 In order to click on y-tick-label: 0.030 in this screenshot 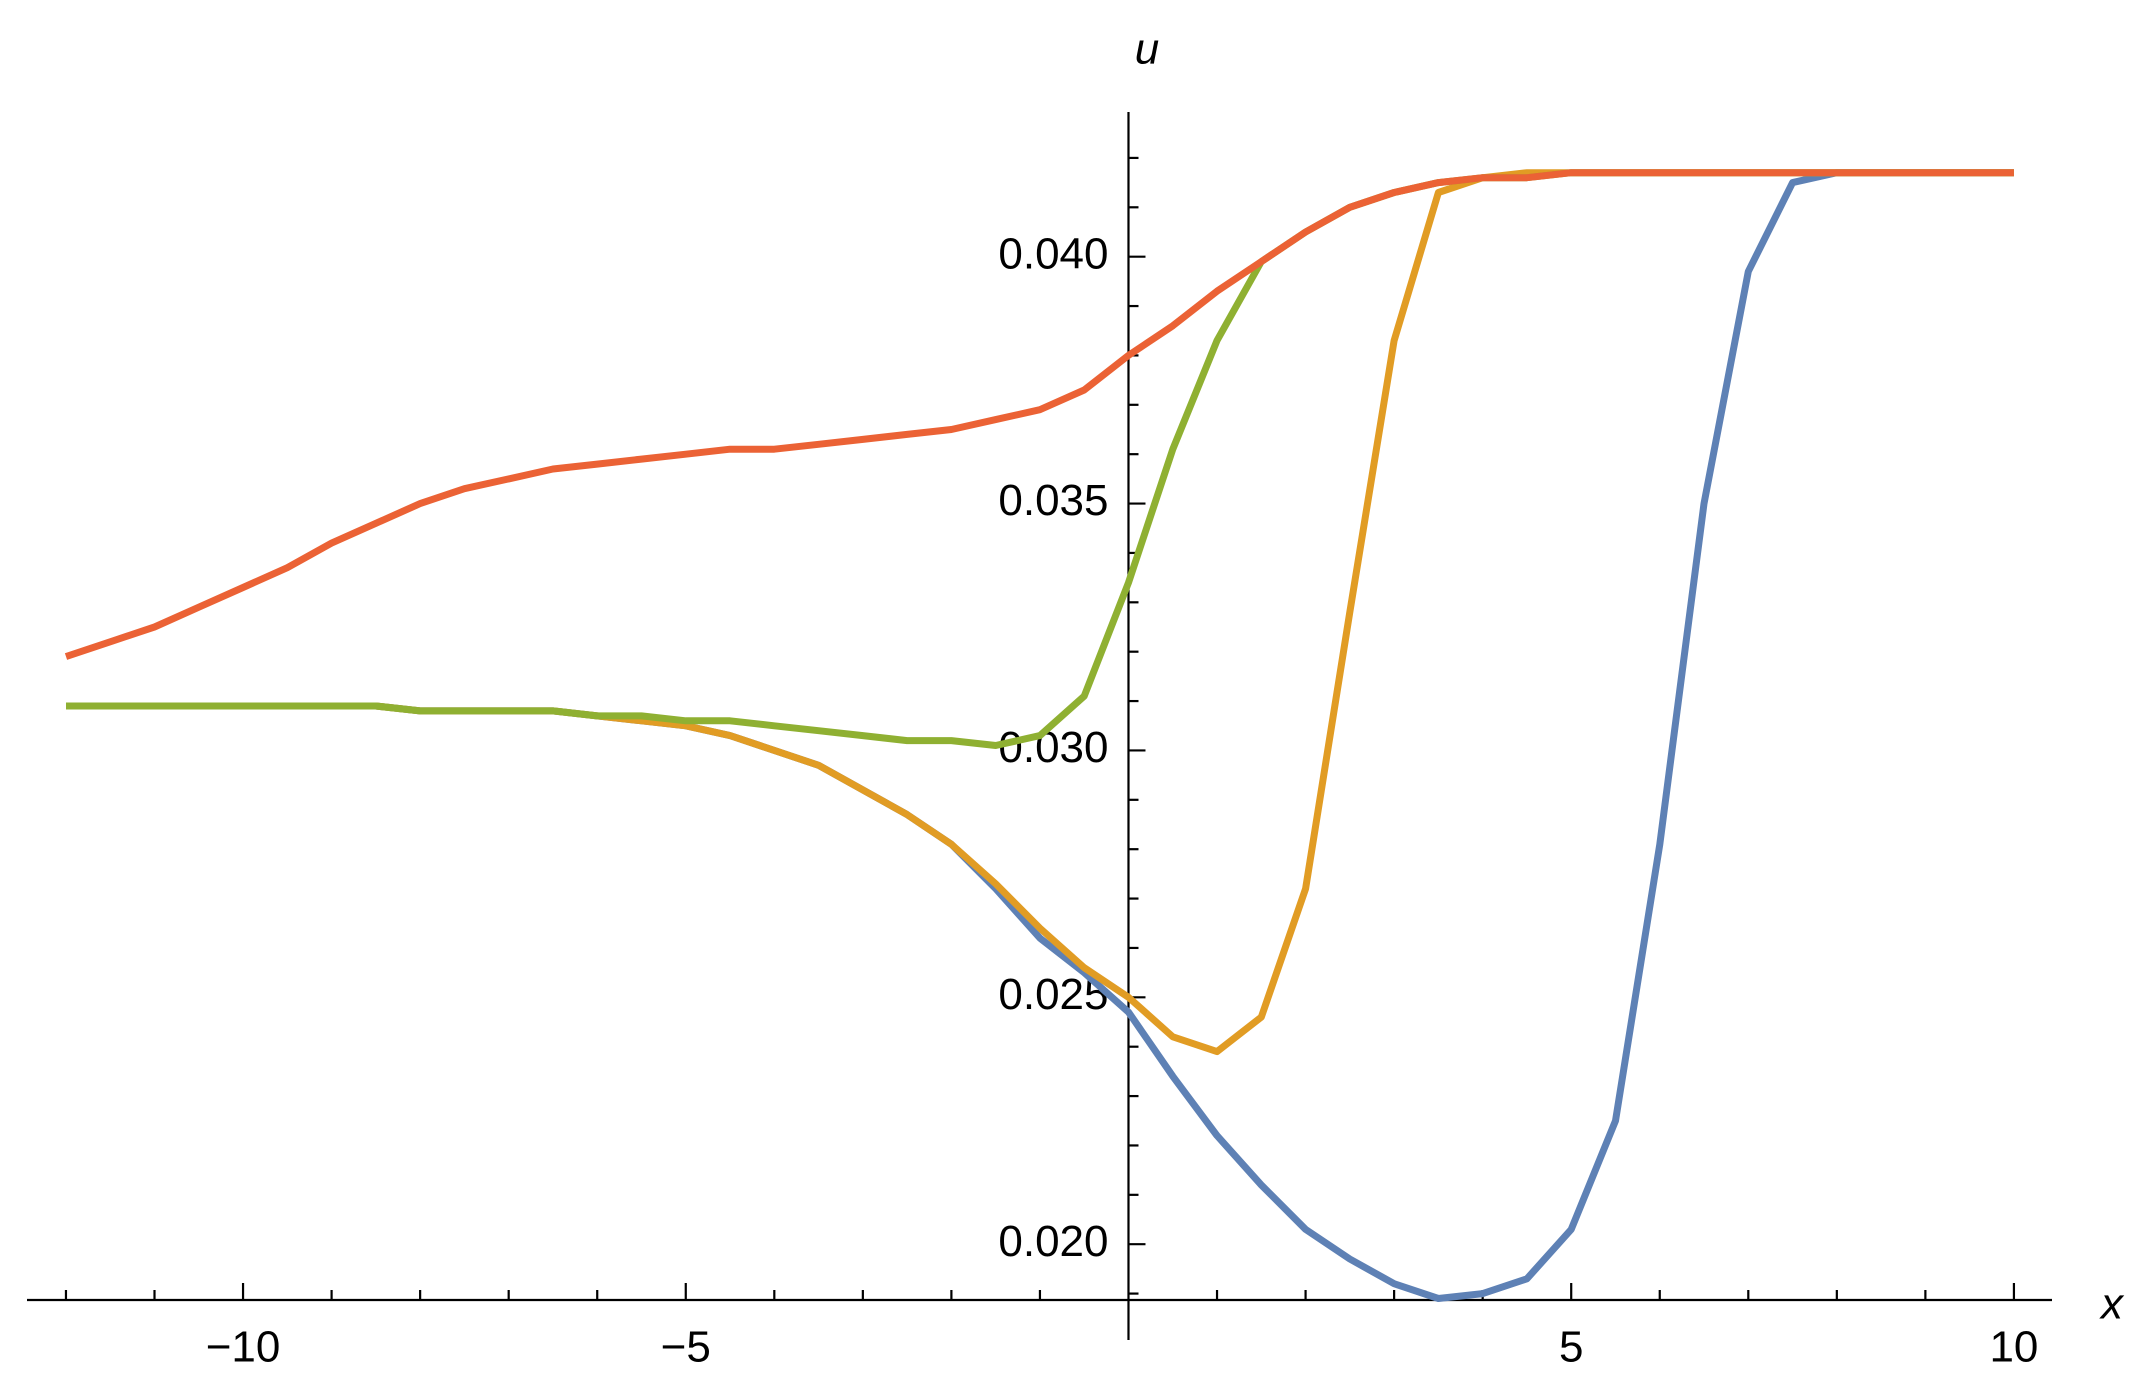, I will do `click(1053, 747)`.